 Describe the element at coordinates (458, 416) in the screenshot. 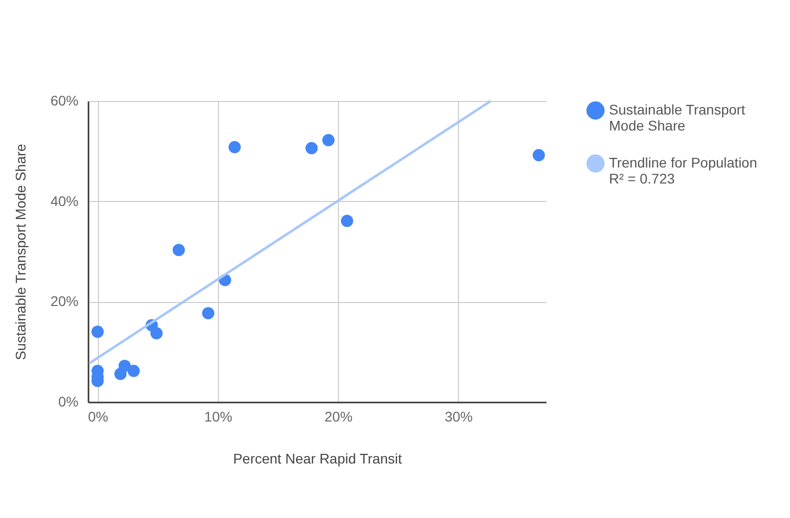

I see `x-tick-label: 30%` at that location.